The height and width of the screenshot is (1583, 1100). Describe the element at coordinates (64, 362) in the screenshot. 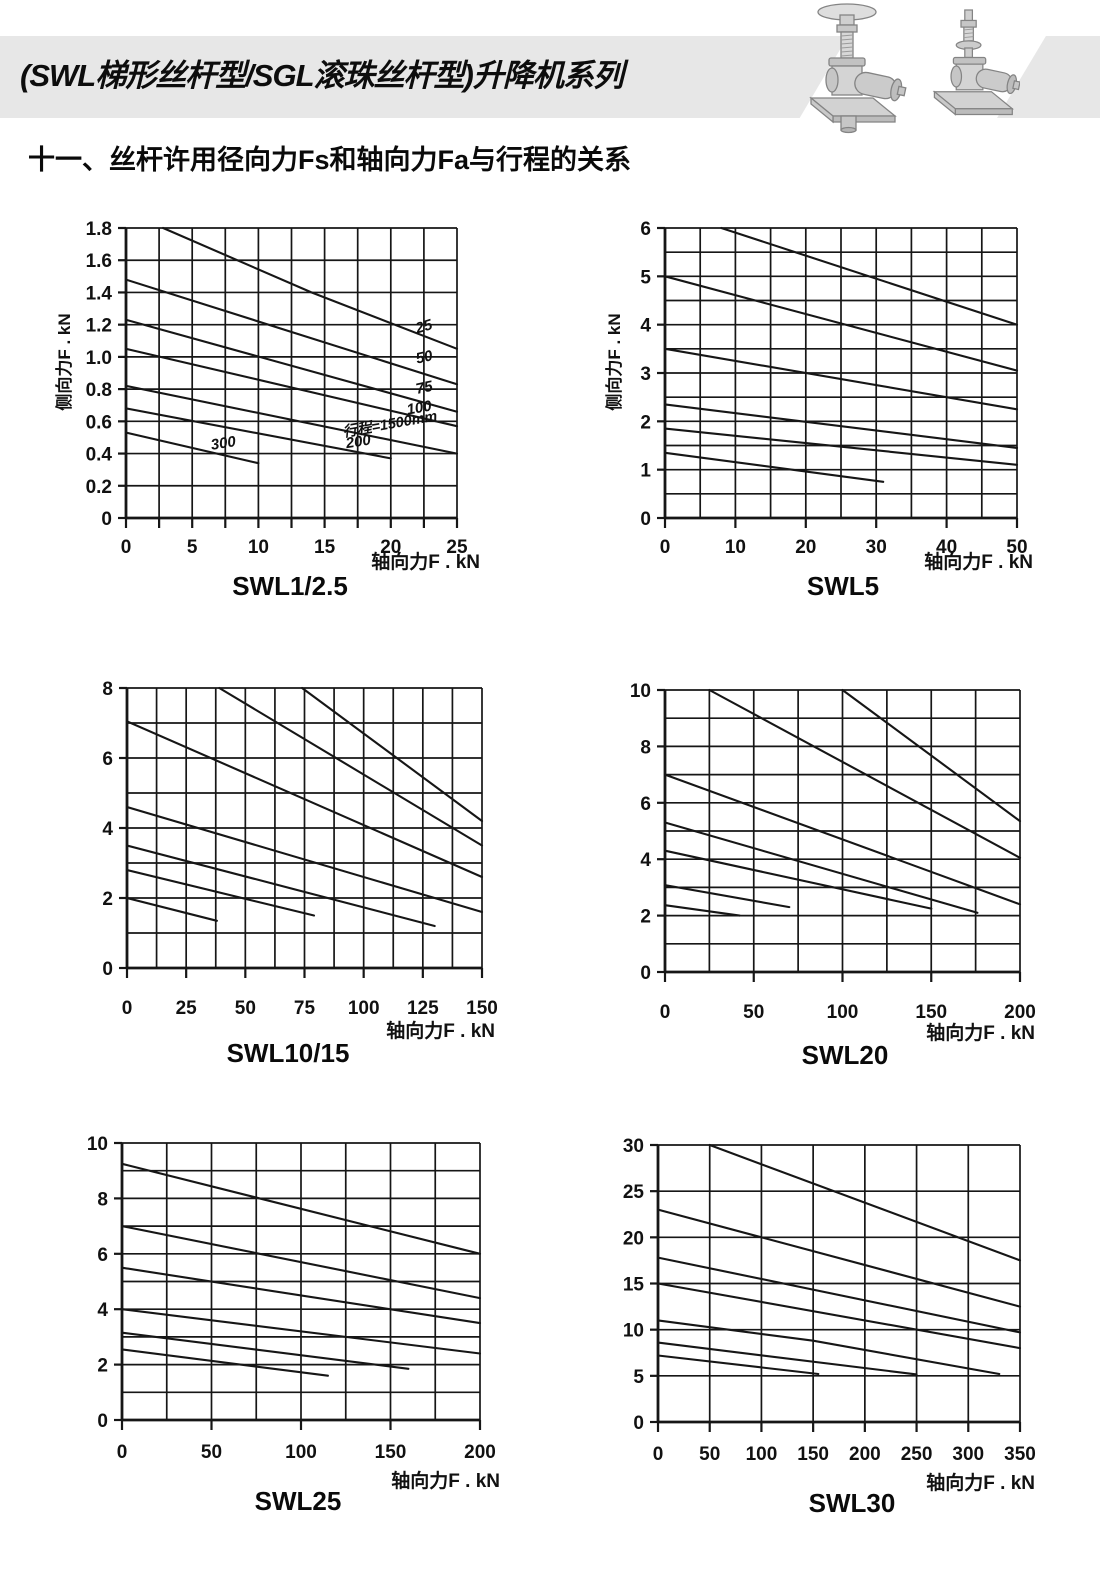

I see `y-axis-title-swl1-2-5: 侧向力F . kN` at that location.